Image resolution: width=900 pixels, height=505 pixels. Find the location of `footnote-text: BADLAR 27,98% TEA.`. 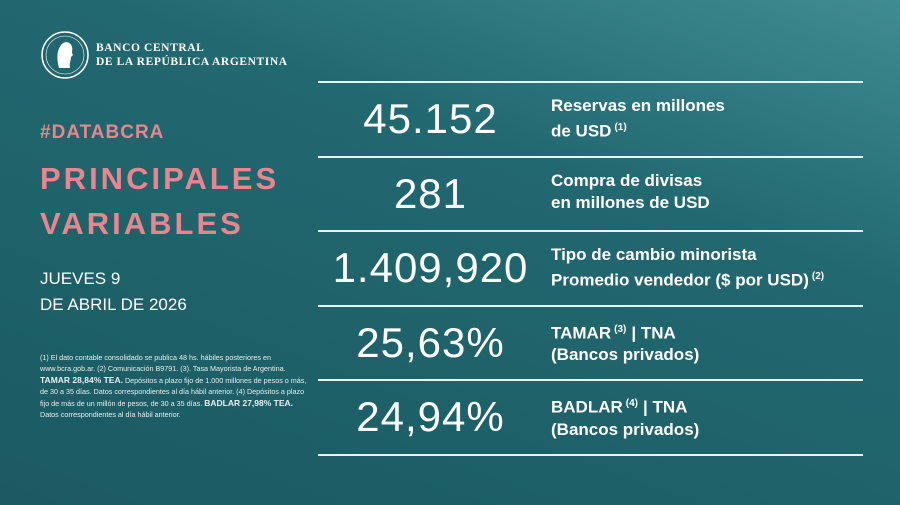

footnote-text: BADLAR 27,98% TEA. is located at coordinates (249, 402).